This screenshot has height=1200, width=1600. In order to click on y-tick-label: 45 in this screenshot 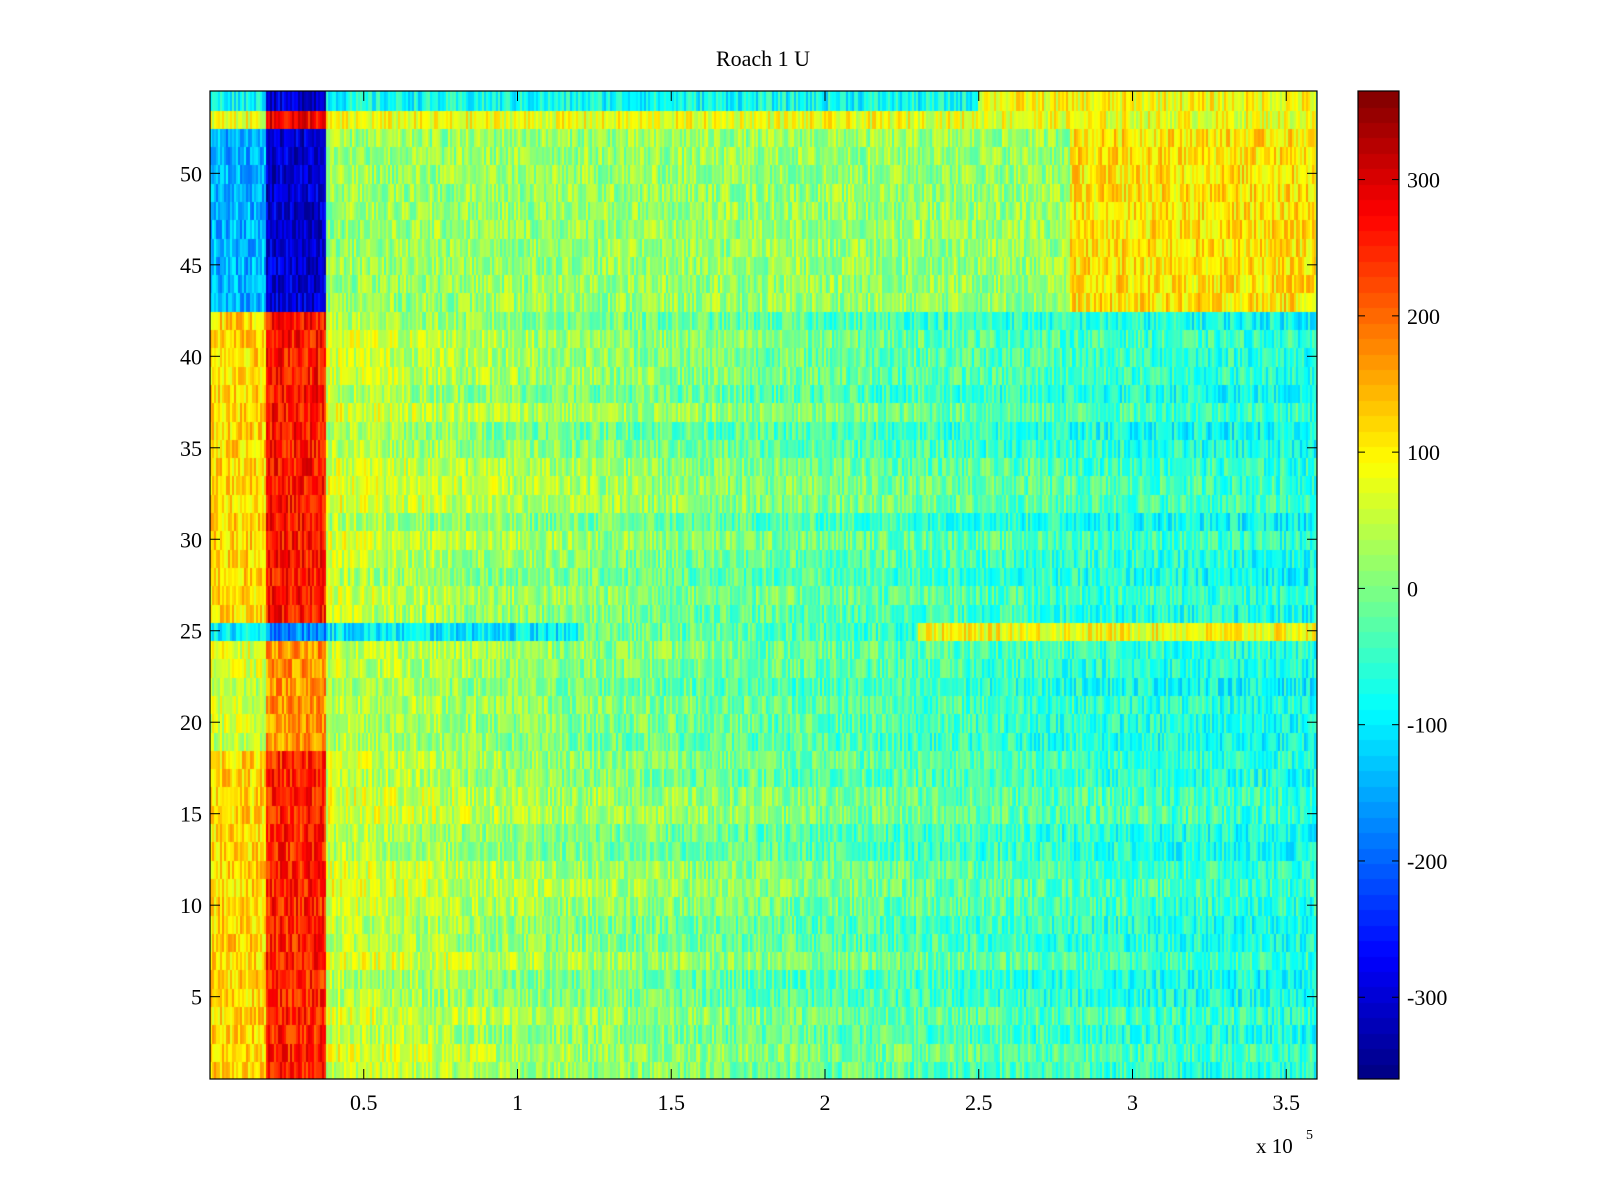, I will do `click(191, 265)`.